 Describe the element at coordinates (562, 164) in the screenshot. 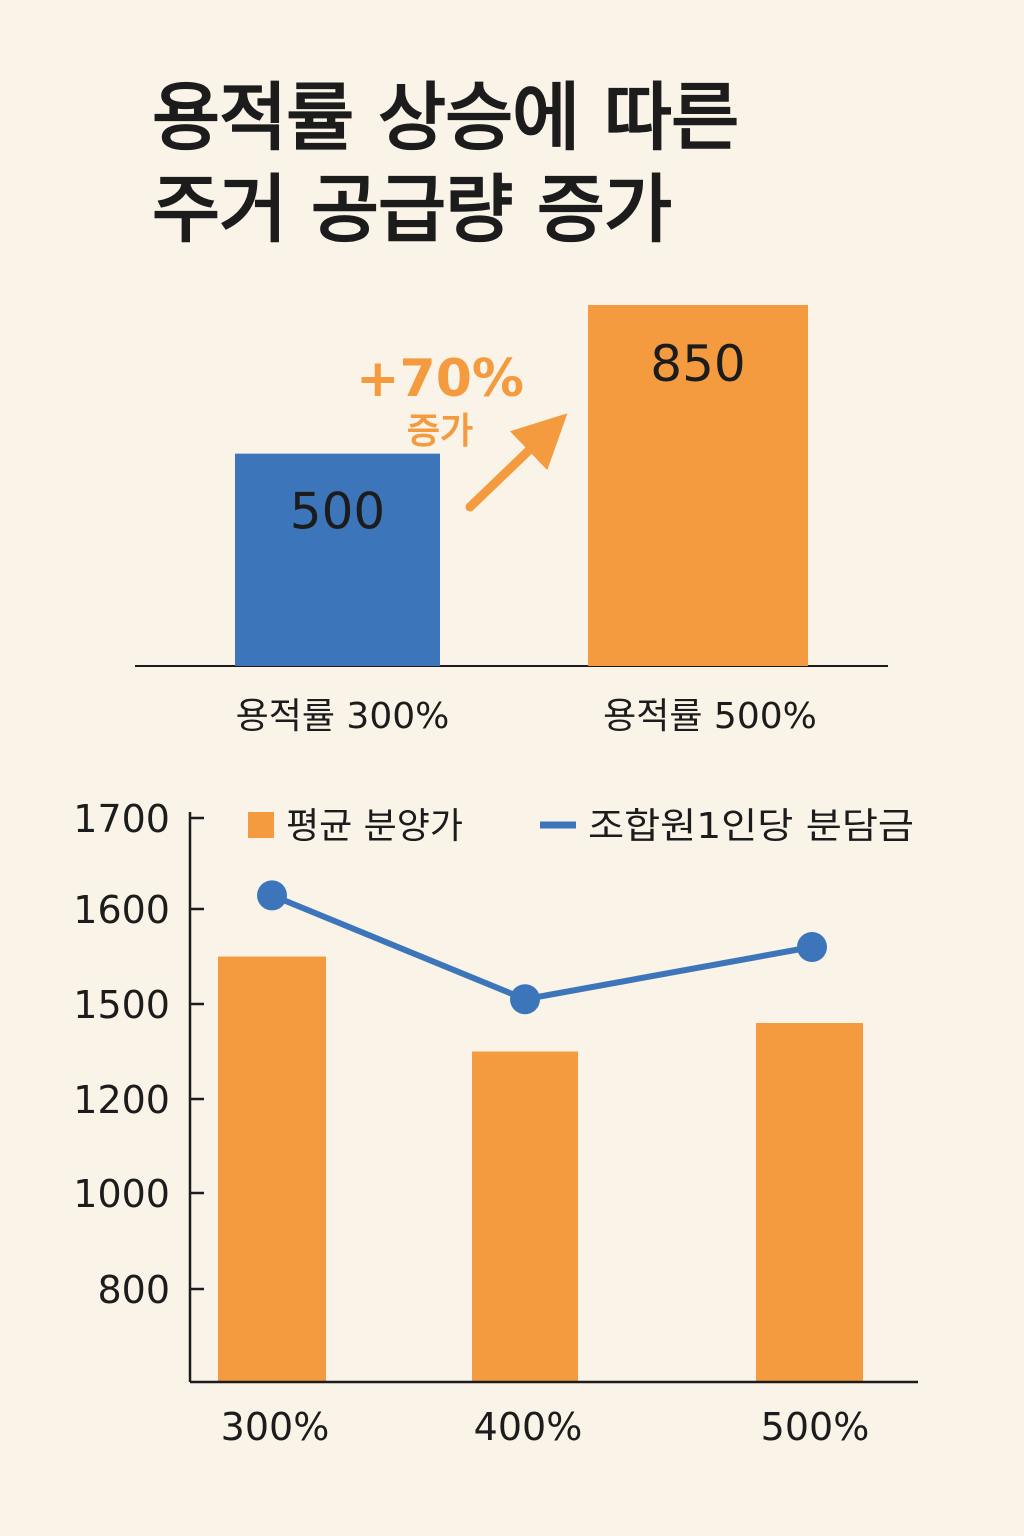

I see `page-title: 용적률 상승에 따른 주거 공급량 증가` at that location.